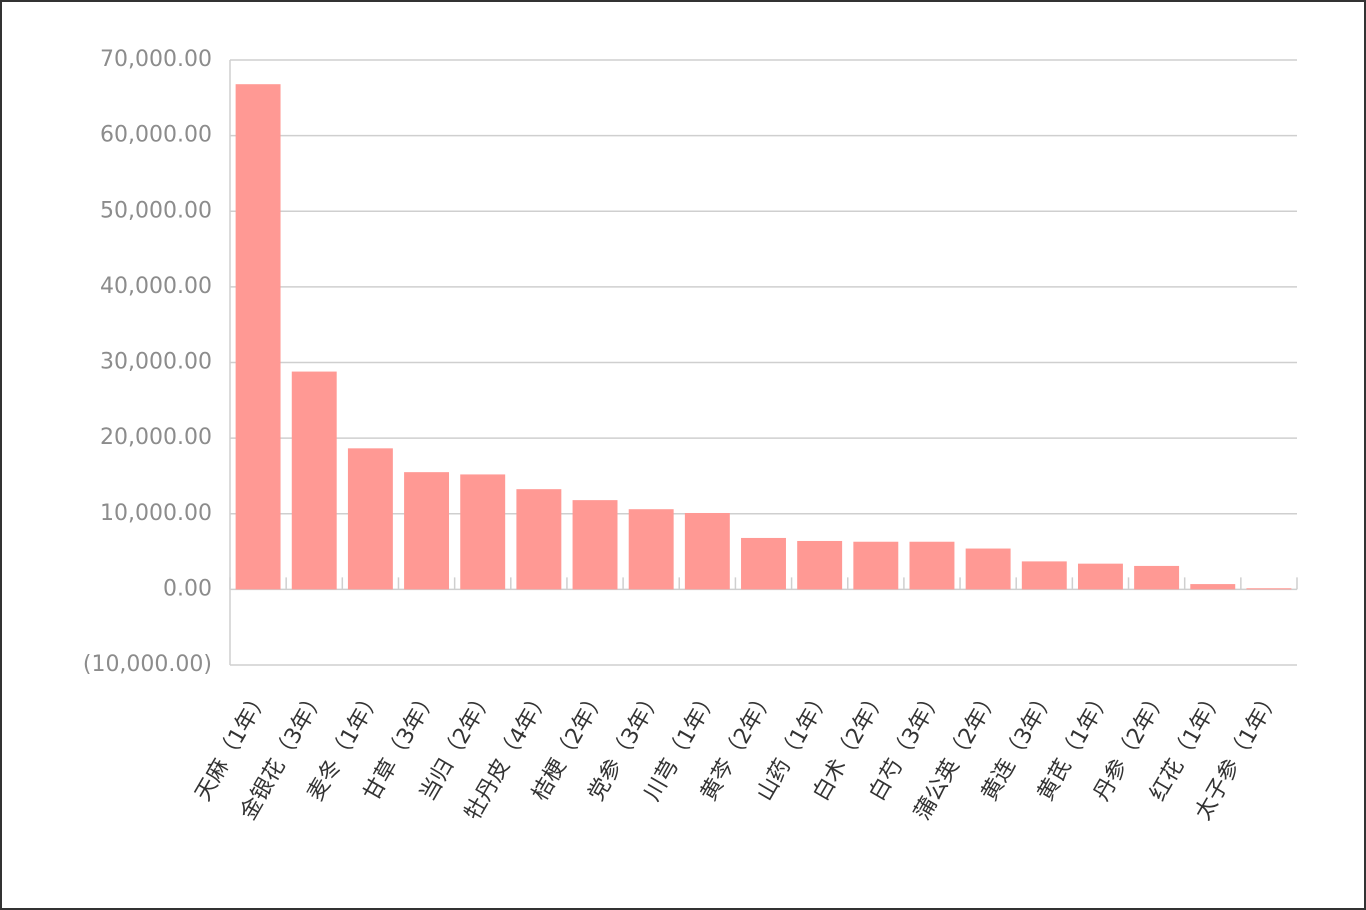 This screenshot has width=1366, height=910. Describe the element at coordinates (156, 437) in the screenshot. I see `y-tick-label: 20,000.00` at that location.